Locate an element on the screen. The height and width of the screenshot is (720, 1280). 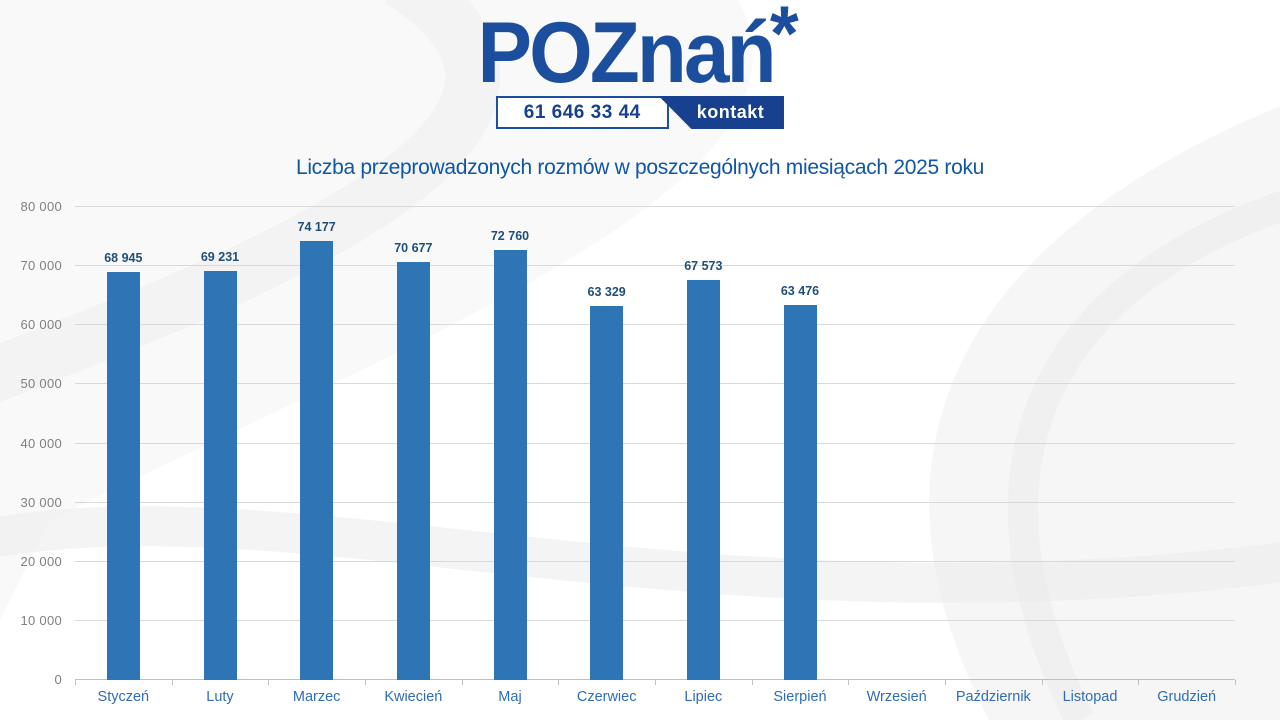
header: POZnań* 61 646 33 44 kontakt is located at coordinates (640, 64).